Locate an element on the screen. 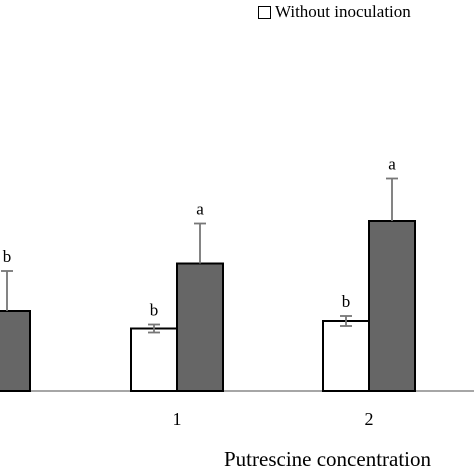 The width and height of the screenshot is (474, 474). legend: Without inoculation is located at coordinates (334, 12).